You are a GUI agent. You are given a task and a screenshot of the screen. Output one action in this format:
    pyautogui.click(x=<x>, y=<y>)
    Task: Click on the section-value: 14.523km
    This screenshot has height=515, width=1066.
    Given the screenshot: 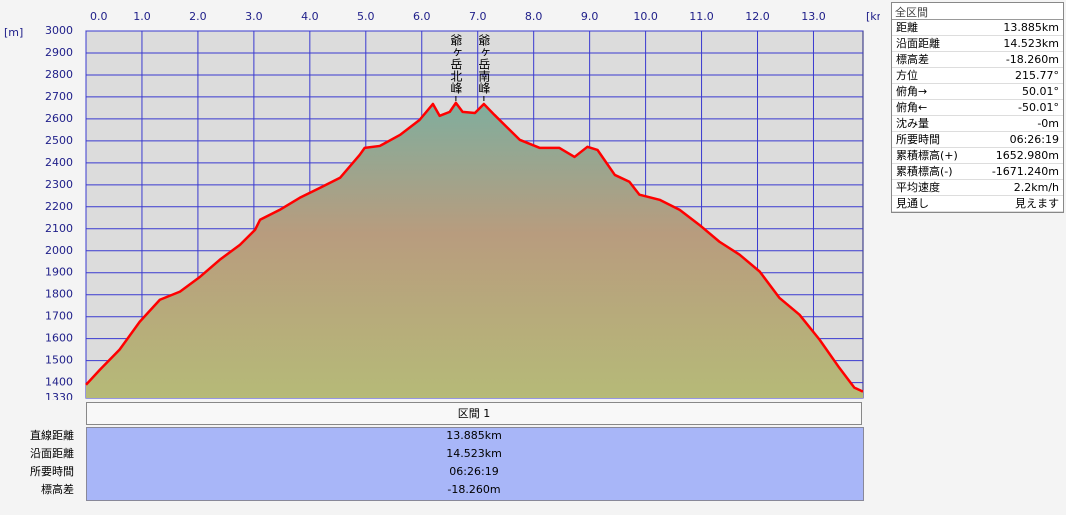 What is the action you would take?
    pyautogui.click(x=474, y=453)
    